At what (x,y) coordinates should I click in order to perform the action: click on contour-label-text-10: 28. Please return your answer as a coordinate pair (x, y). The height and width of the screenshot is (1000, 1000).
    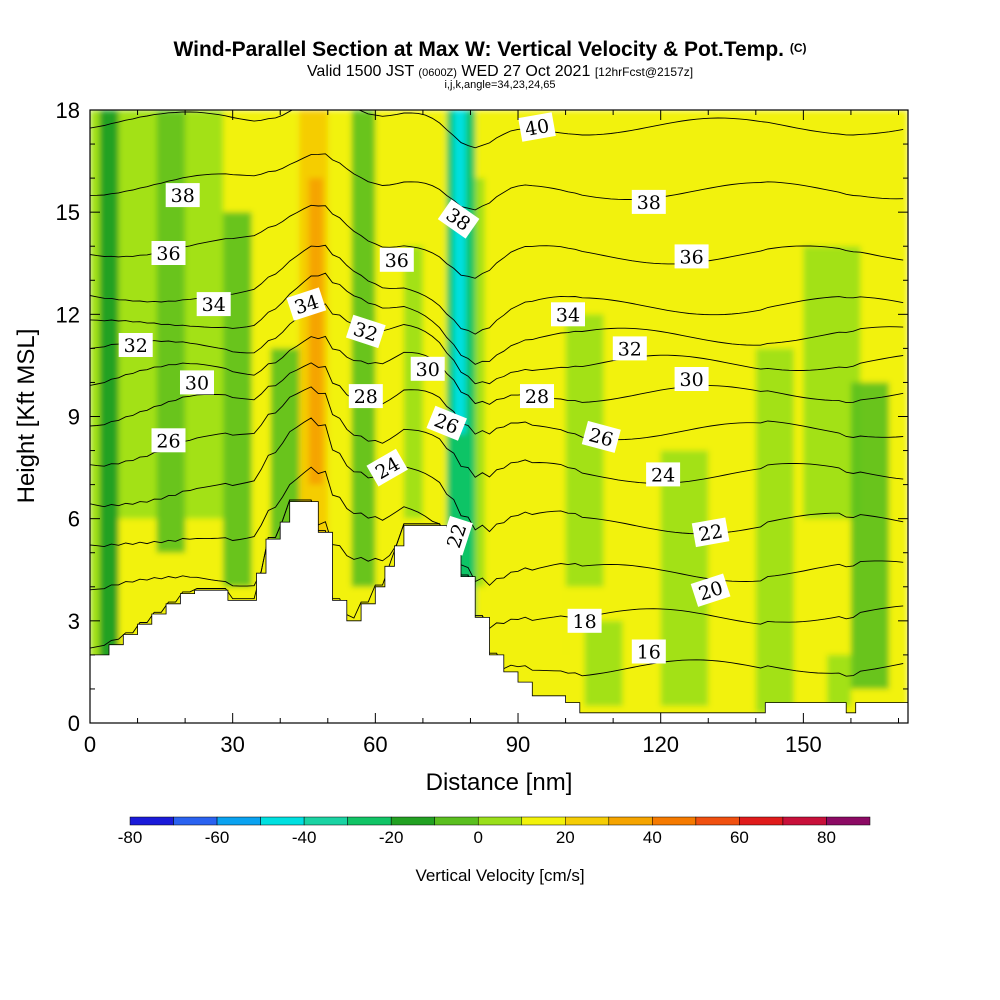
    Looking at the image, I should click on (366, 397).